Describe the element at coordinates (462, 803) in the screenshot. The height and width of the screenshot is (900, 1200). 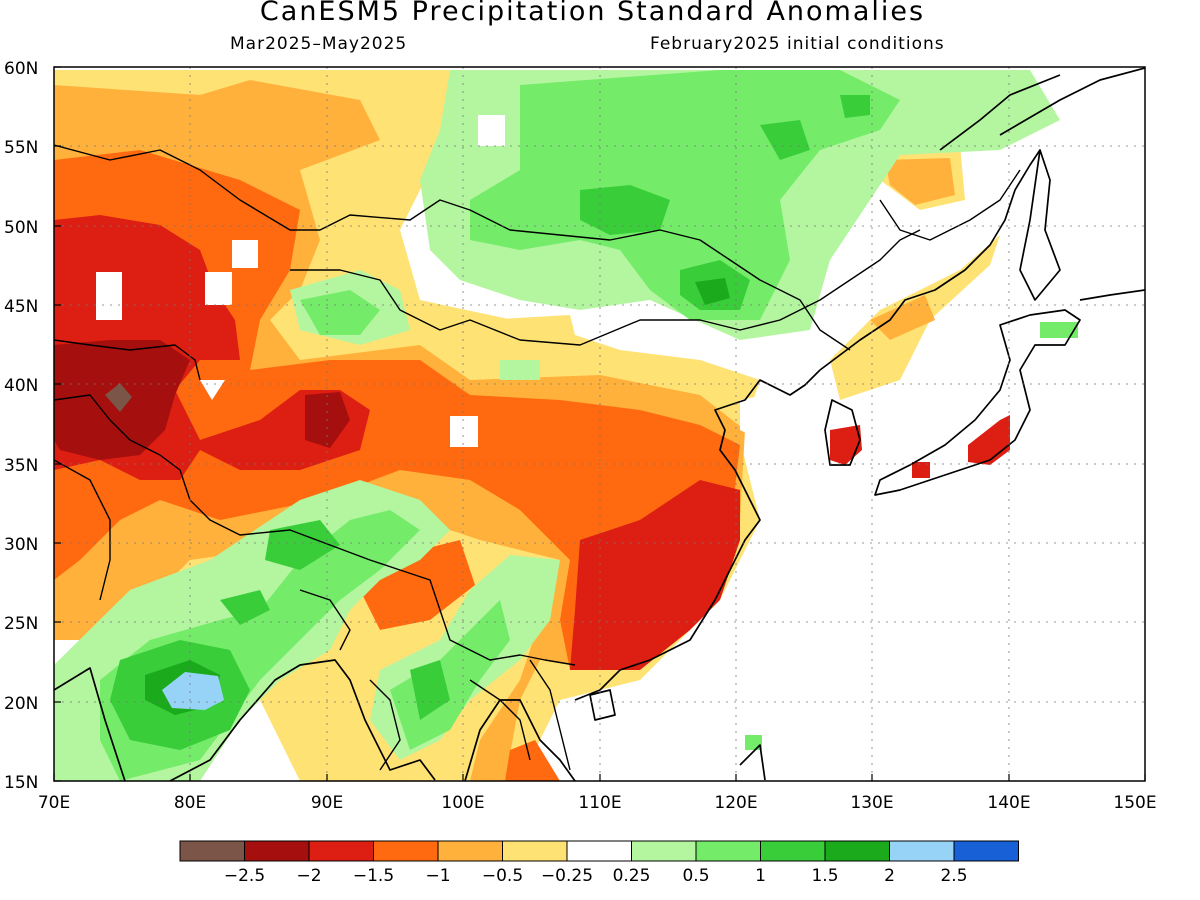
I see `lon-label: 100E` at that location.